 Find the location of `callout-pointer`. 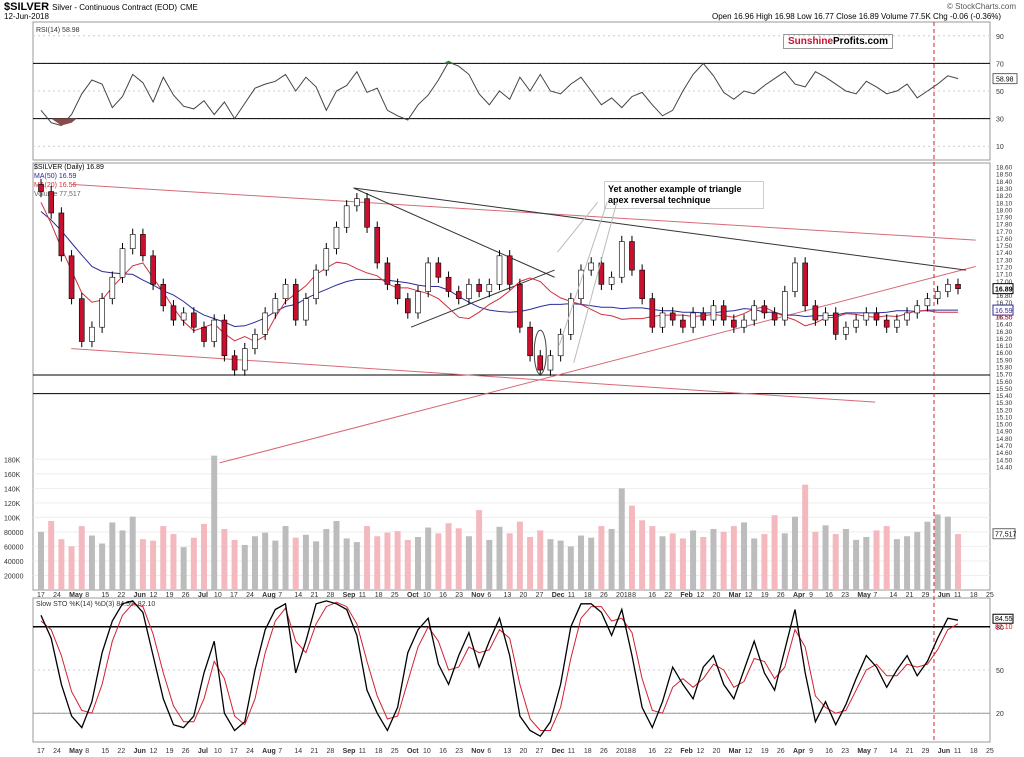

callout-pointer is located at coordinates (595, 283).